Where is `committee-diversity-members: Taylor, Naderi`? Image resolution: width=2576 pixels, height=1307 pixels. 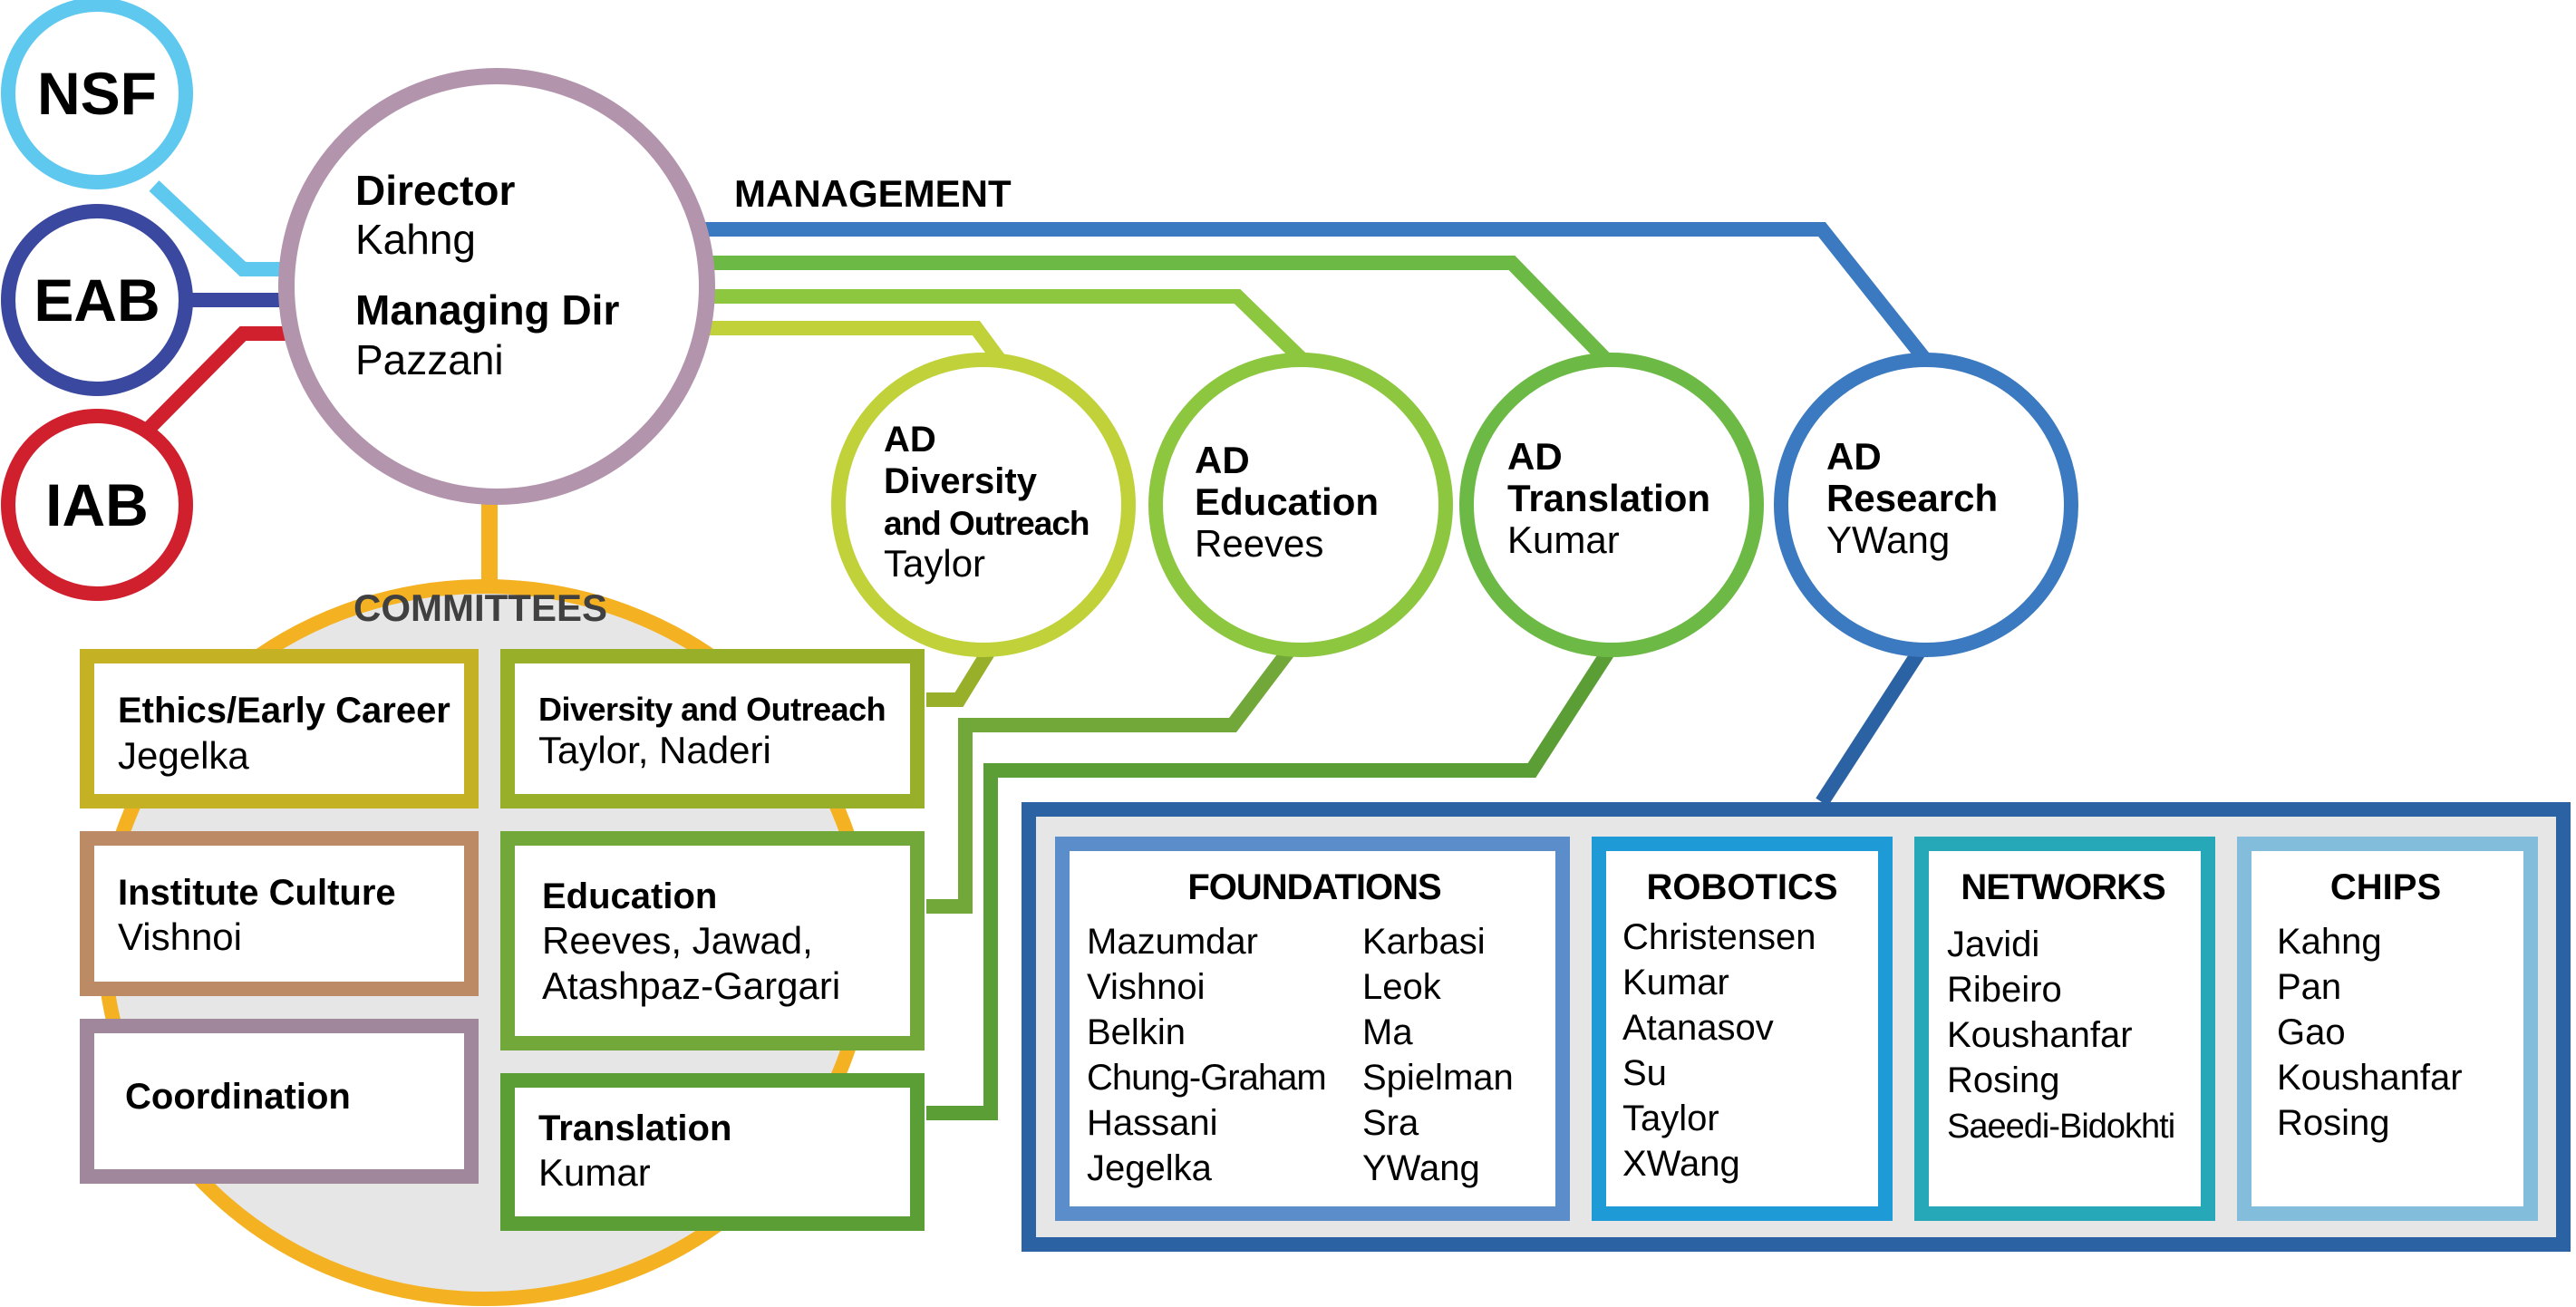
committee-diversity-members: Taylor, Naderi is located at coordinates (654, 750).